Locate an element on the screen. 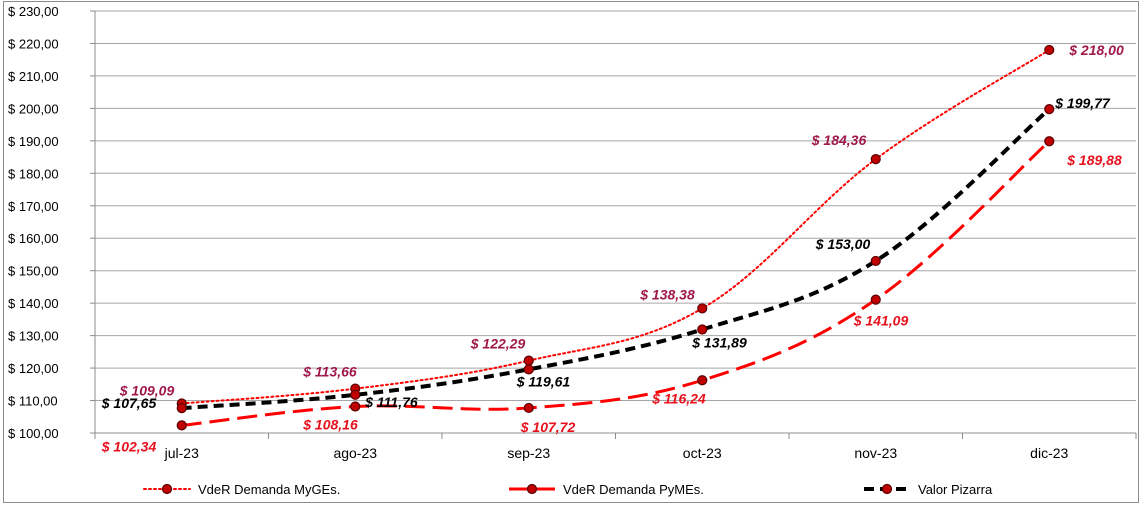 The width and height of the screenshot is (1143, 508). y-tick-label: $ 230,00 is located at coordinates (33, 11).